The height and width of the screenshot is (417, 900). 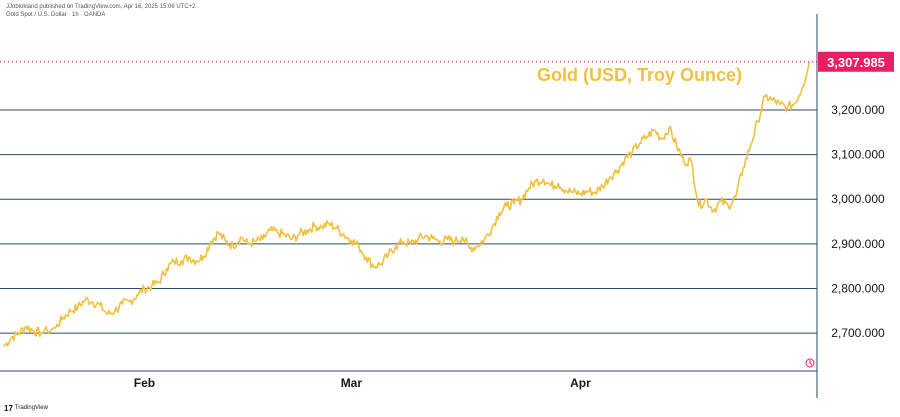 I want to click on timezone-icon, so click(x=810, y=363).